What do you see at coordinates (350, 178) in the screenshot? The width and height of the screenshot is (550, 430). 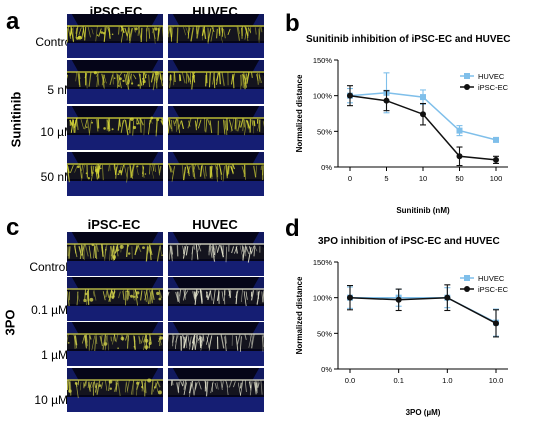 I see `chart-b-x-tick-label: 0` at bounding box center [350, 178].